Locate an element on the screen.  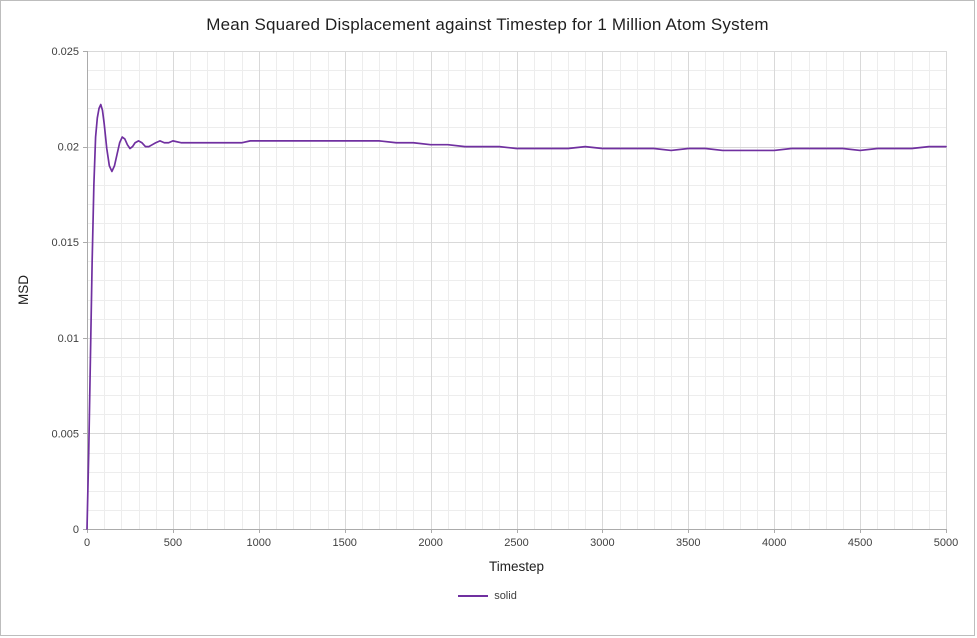
x-tick-label: 2000 is located at coordinates (430, 543).